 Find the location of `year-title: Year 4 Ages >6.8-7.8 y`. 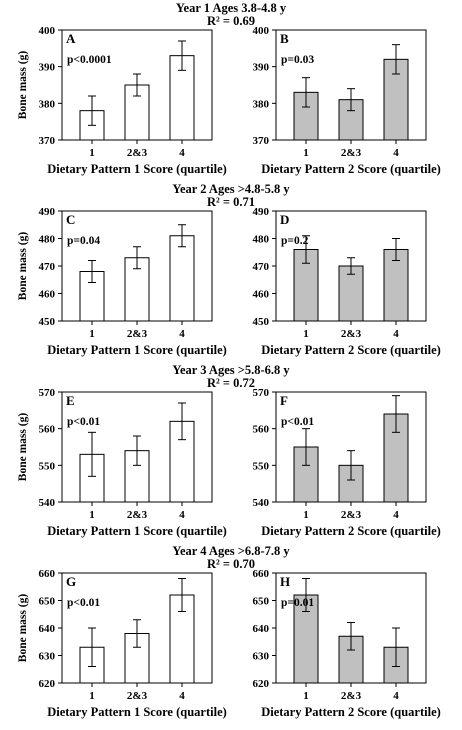

year-title: Year 4 Ages >6.8-7.8 y is located at coordinates (231, 551).